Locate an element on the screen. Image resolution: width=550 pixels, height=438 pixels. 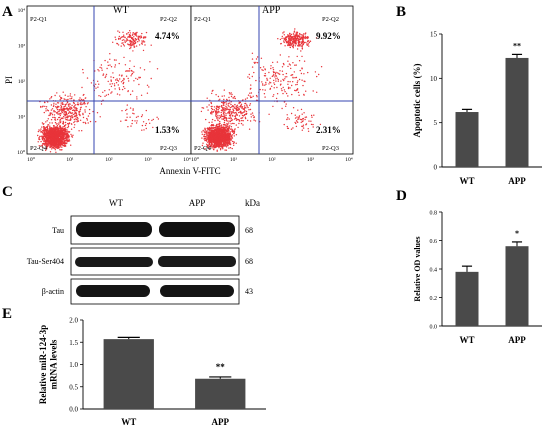
x-category-label: WT is located at coordinates (466, 340).